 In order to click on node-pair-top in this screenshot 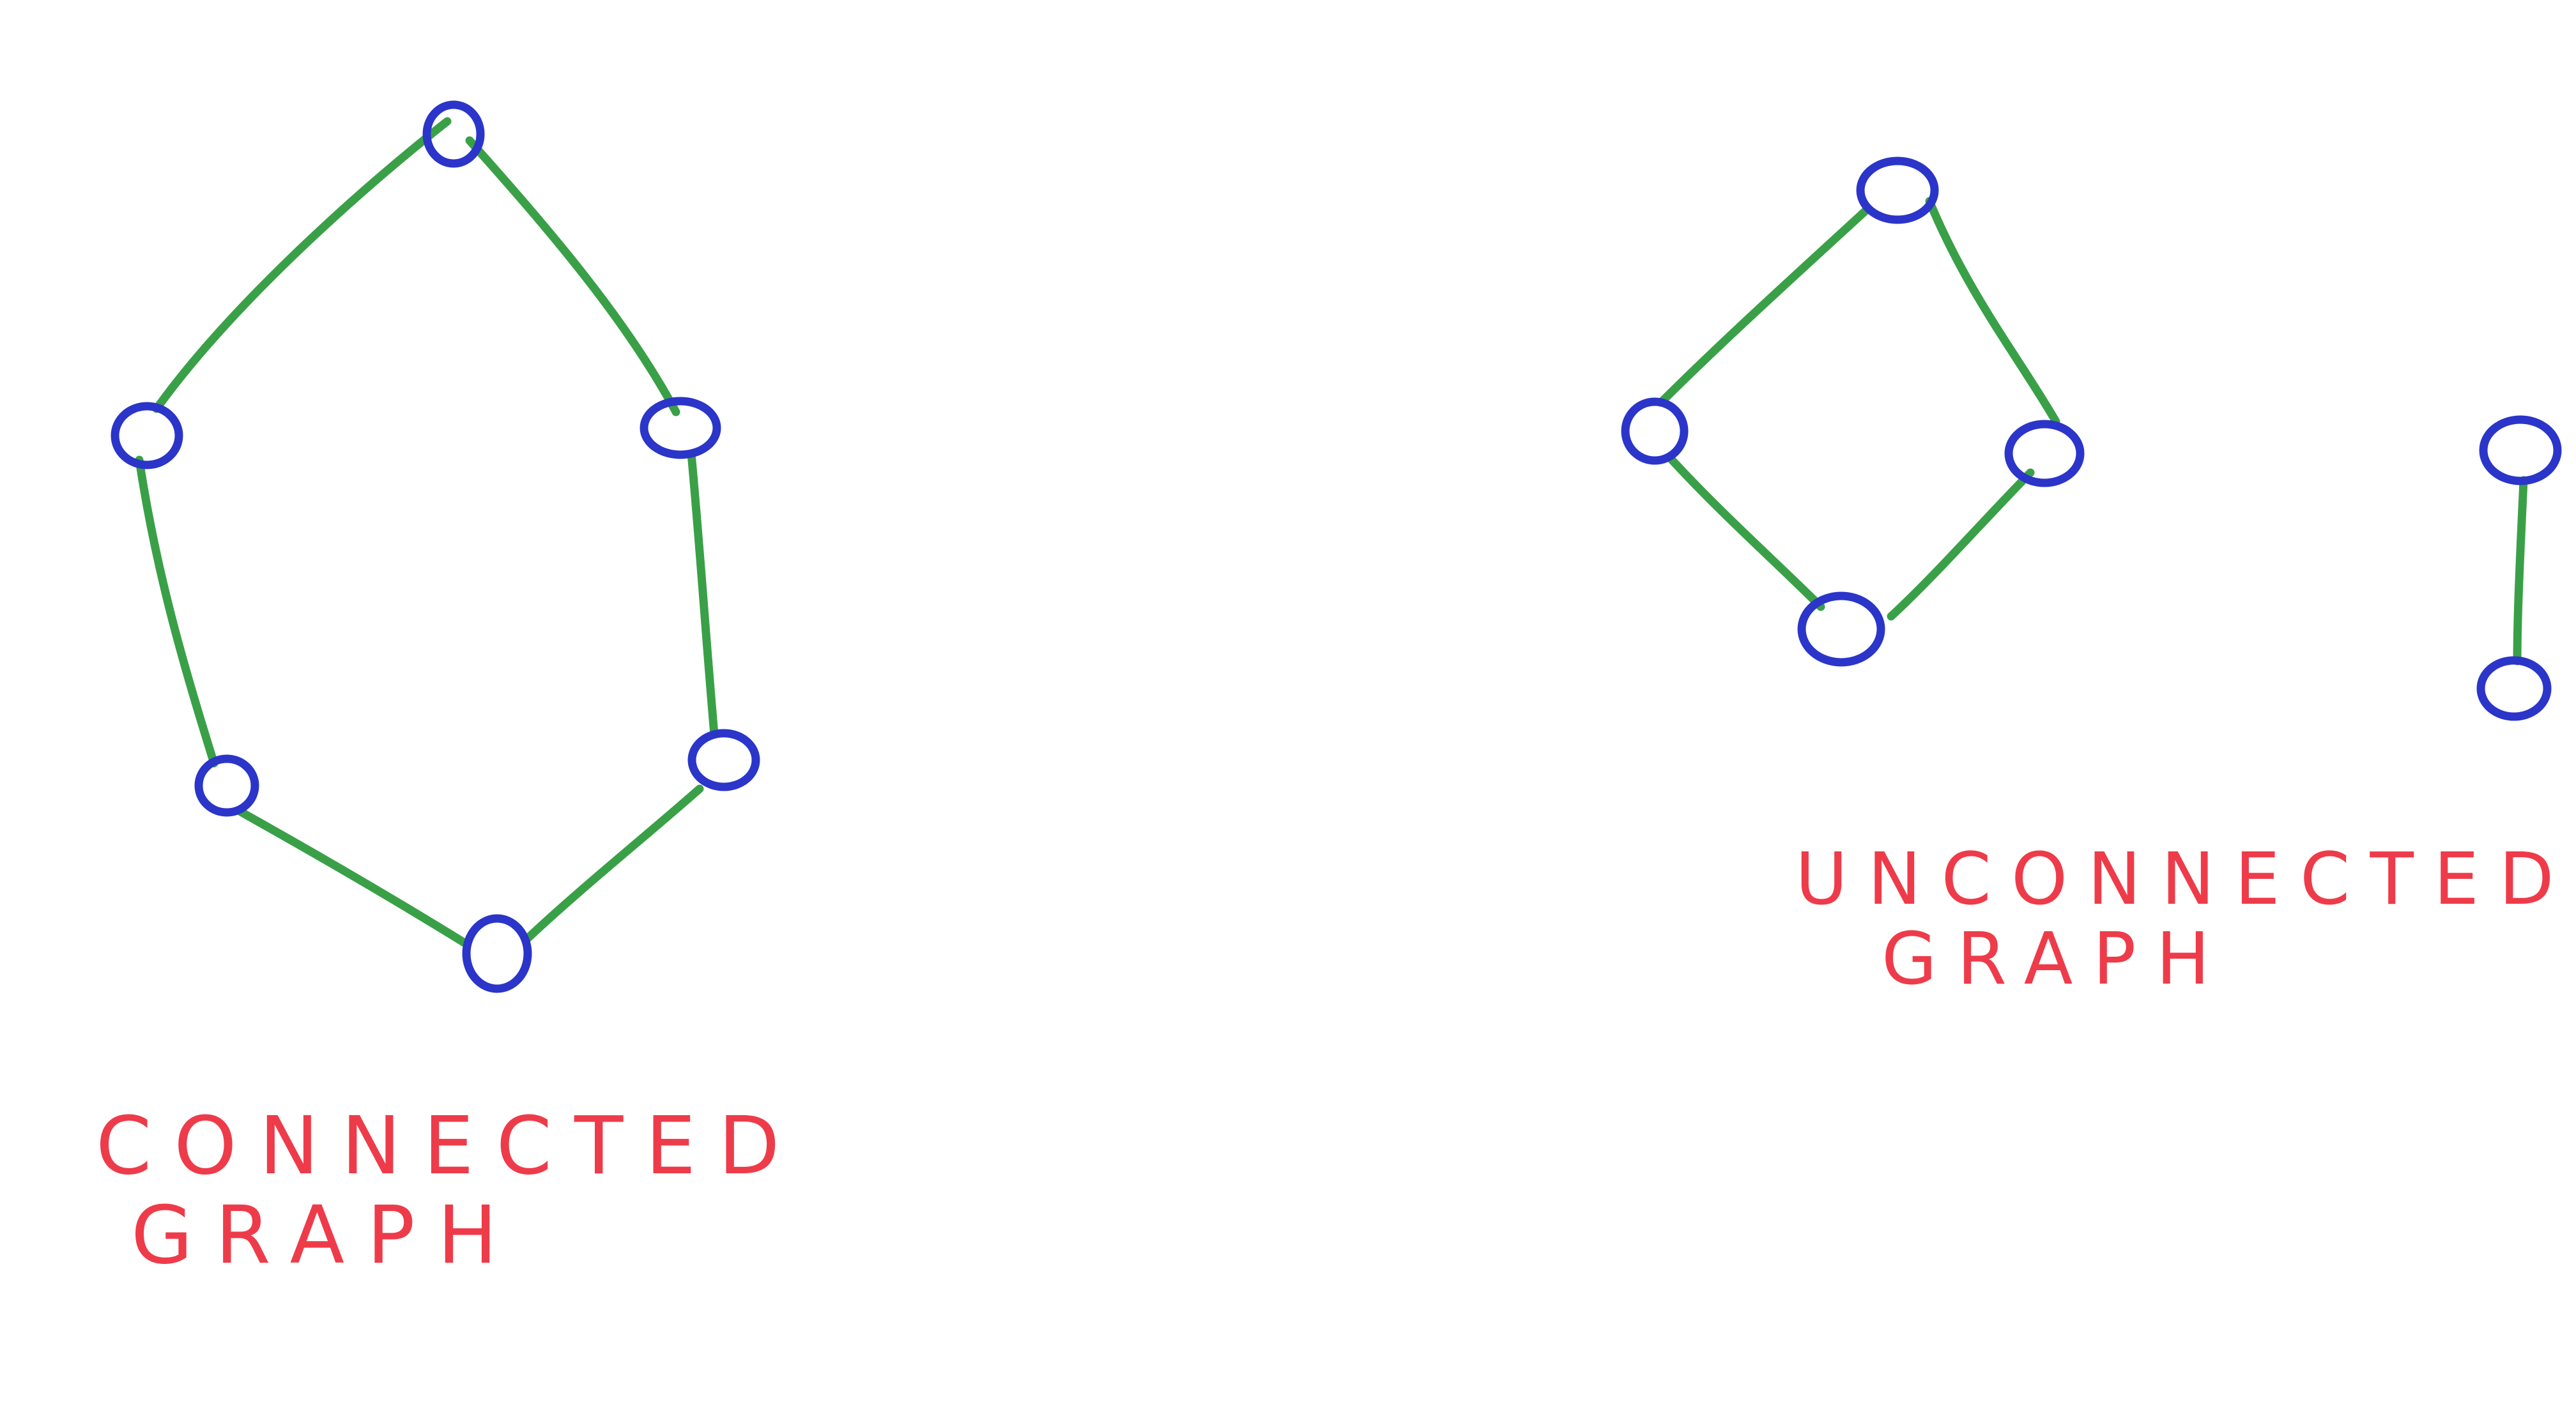, I will do `click(2520, 450)`.